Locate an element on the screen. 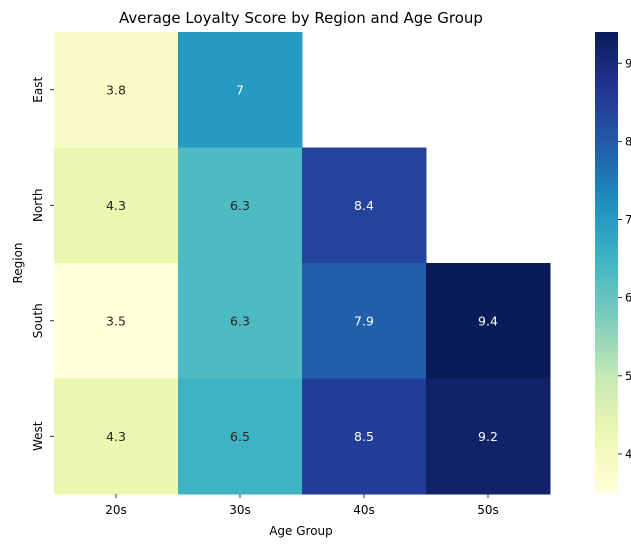  heatmap-cell-west-40s is located at coordinates (364, 436).